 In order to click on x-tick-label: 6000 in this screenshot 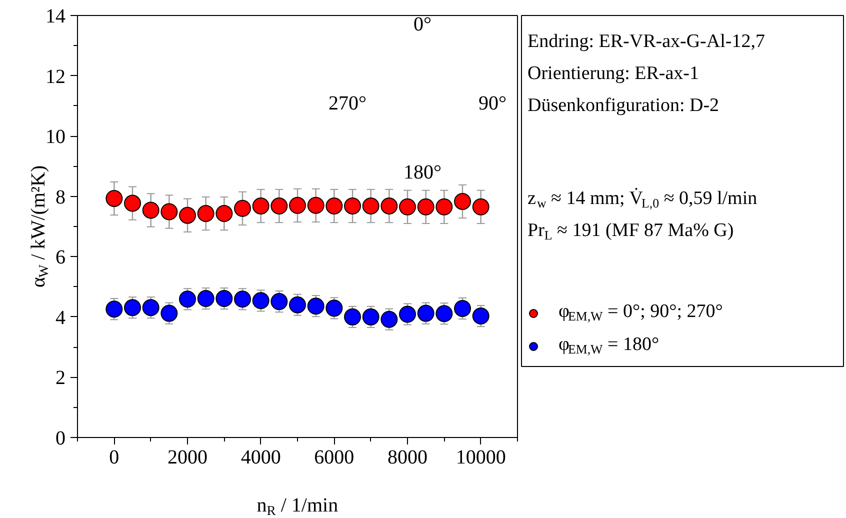, I will do `click(334, 457)`.